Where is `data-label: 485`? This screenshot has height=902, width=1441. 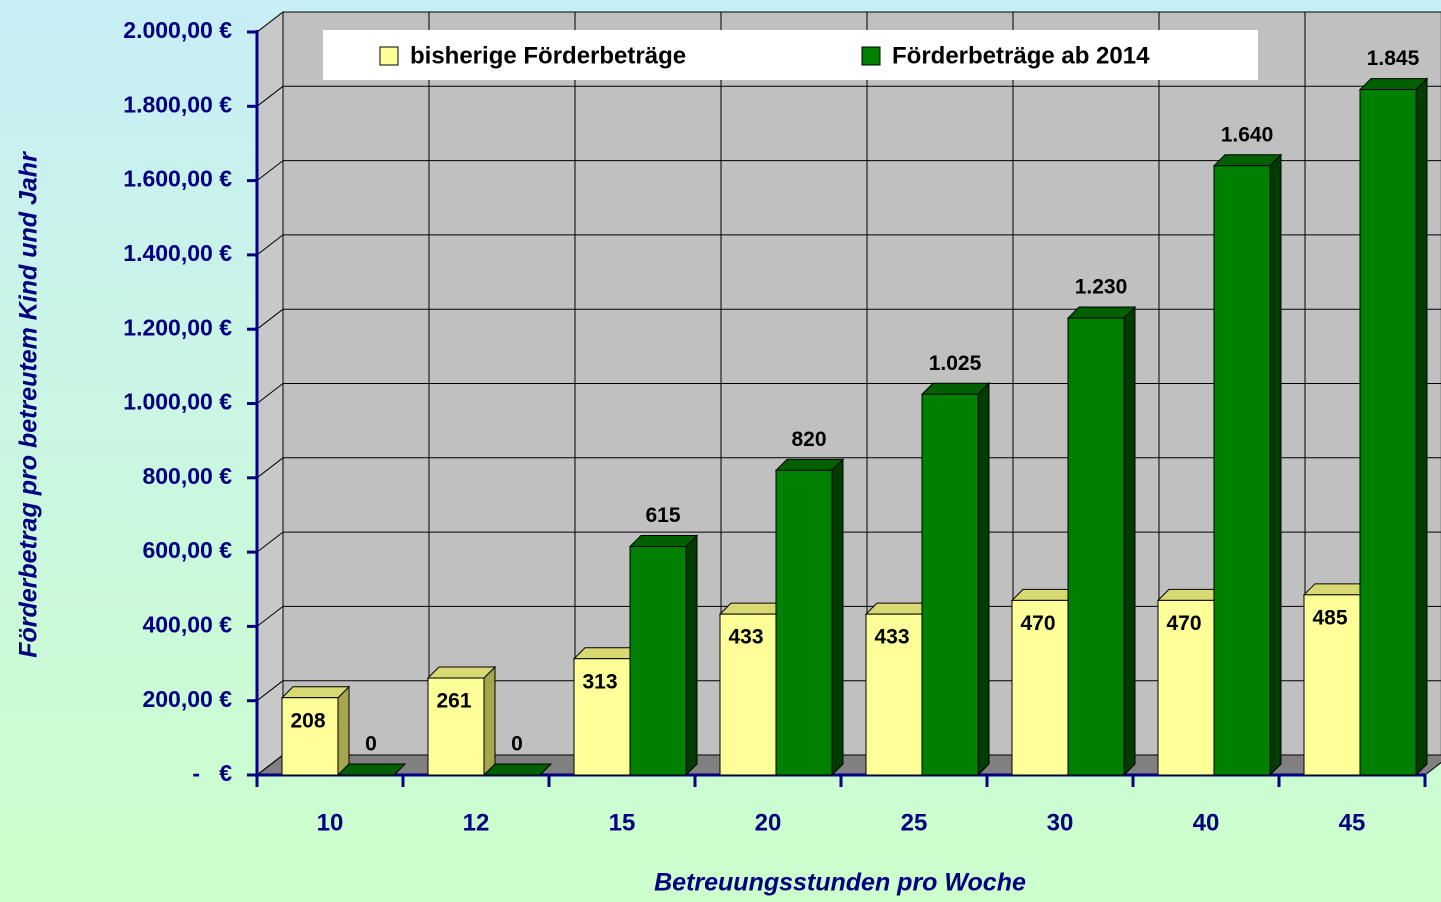 data-label: 485 is located at coordinates (1329, 617).